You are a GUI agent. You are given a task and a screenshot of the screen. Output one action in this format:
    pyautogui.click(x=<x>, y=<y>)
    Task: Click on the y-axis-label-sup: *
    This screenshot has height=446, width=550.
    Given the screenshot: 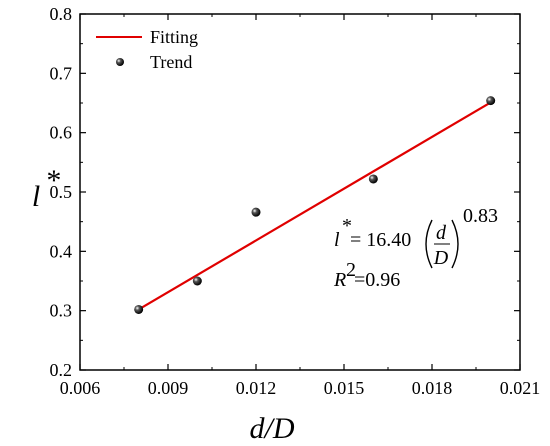 What is the action you would take?
    pyautogui.click(x=52, y=180)
    